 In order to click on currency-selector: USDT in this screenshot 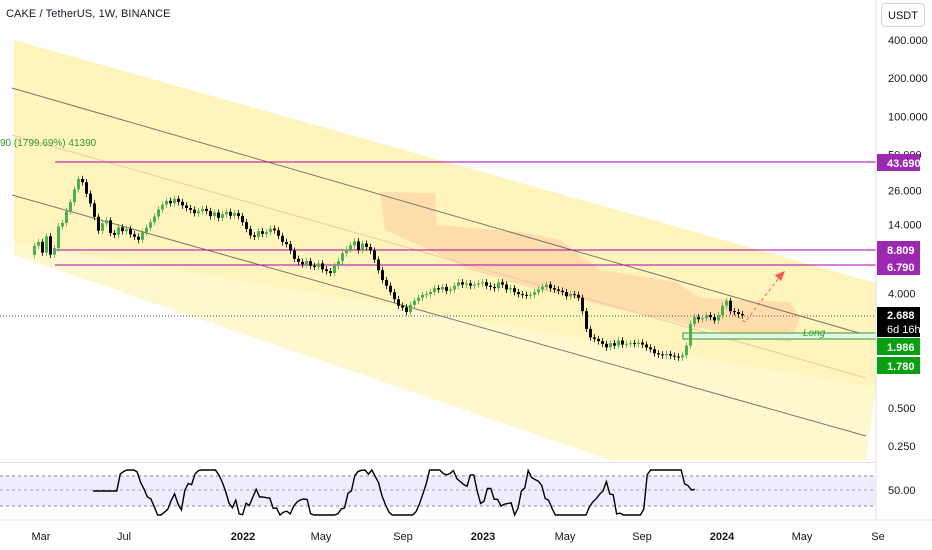, I will do `click(903, 15)`.